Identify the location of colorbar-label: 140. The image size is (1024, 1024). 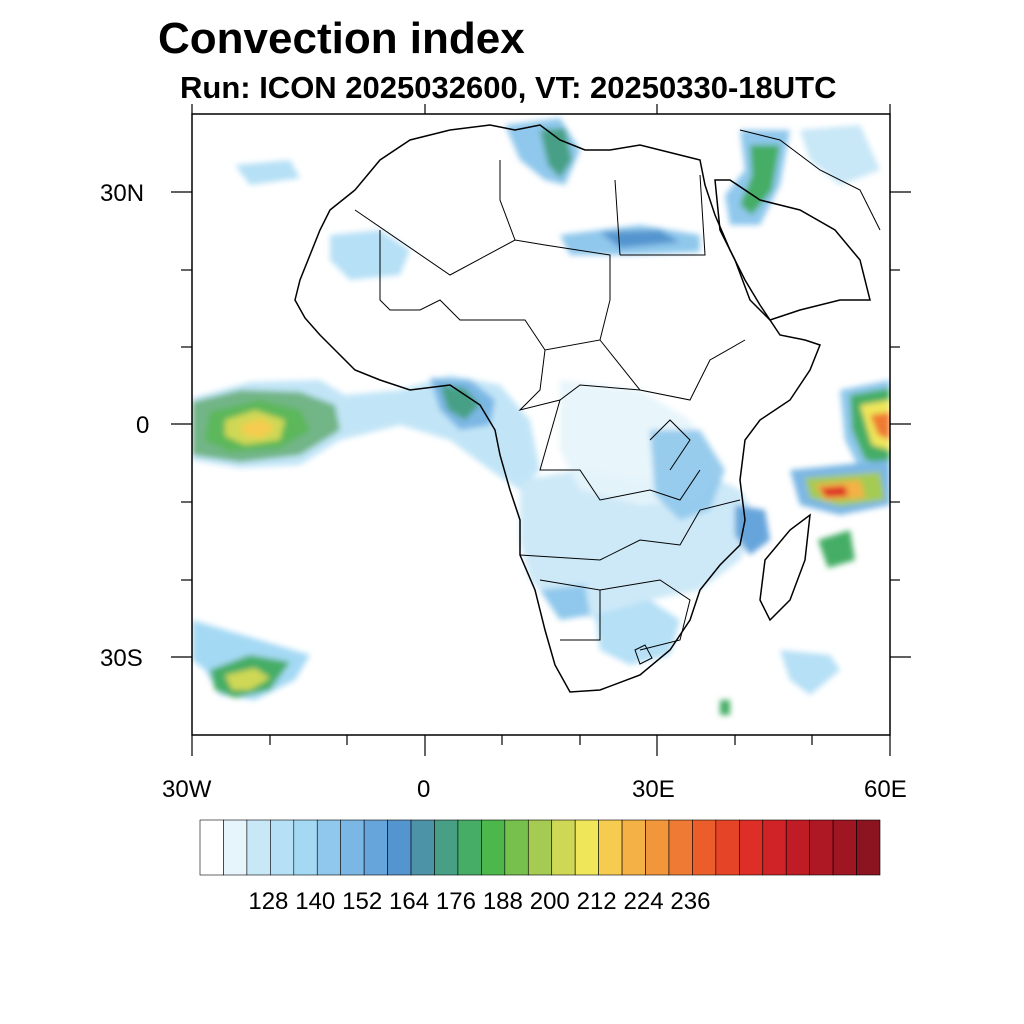
(315, 901).